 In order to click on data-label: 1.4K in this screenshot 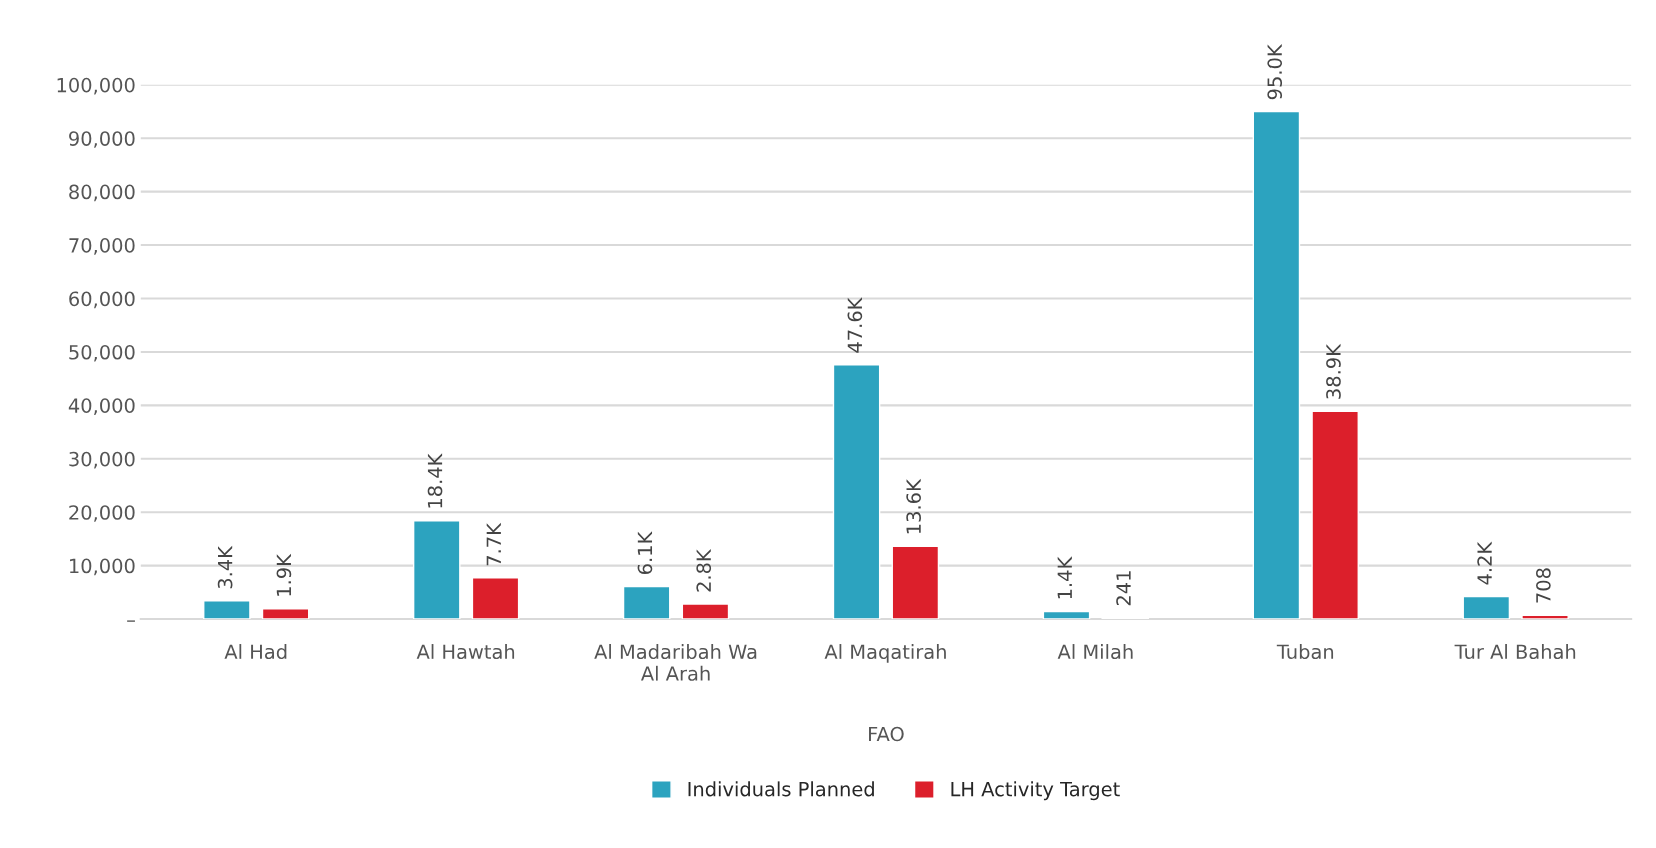, I will do `click(1064, 577)`.